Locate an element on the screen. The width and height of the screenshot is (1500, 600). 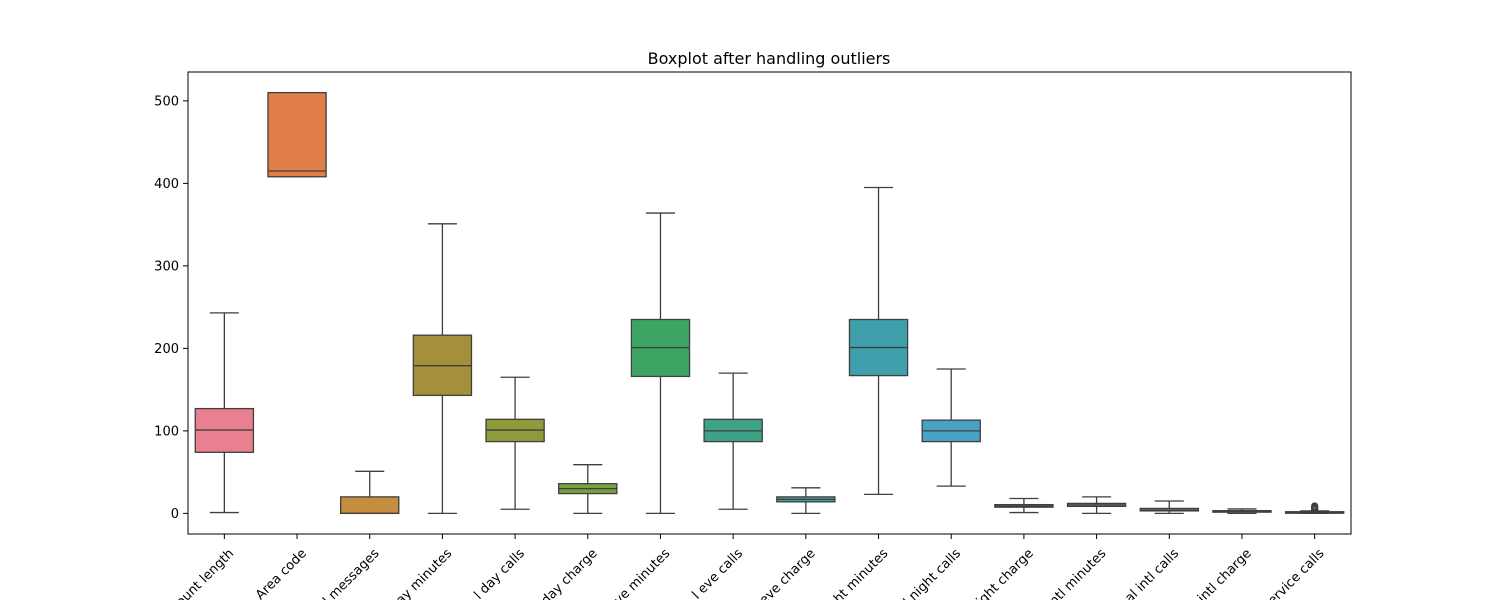
x-tick-label: l eve calls is located at coordinates (718, 573).